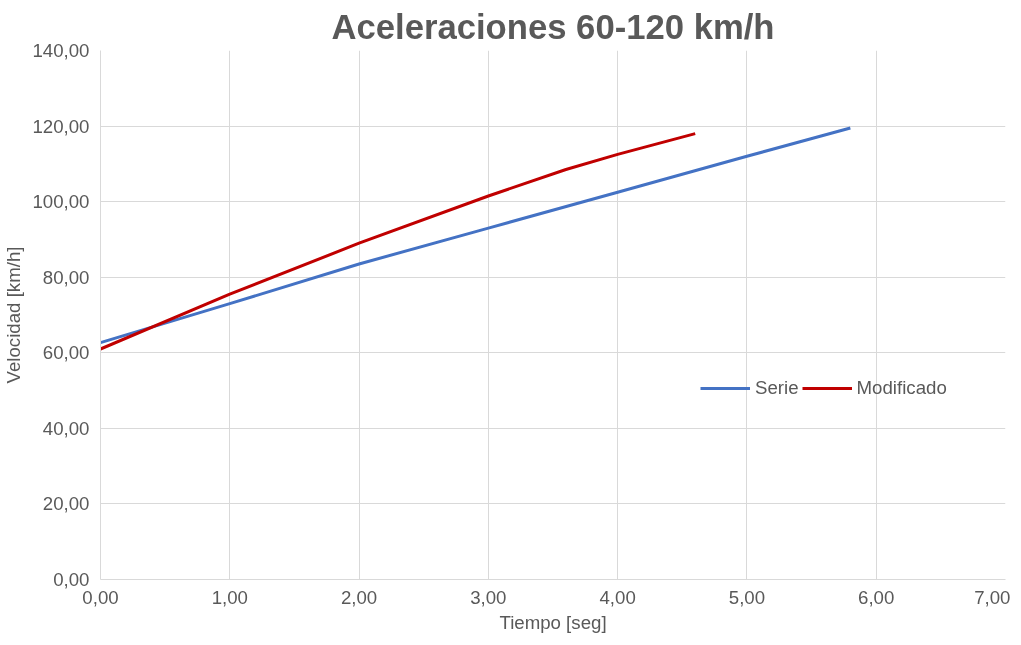  I want to click on x-tick-label: 5,00, so click(747, 597).